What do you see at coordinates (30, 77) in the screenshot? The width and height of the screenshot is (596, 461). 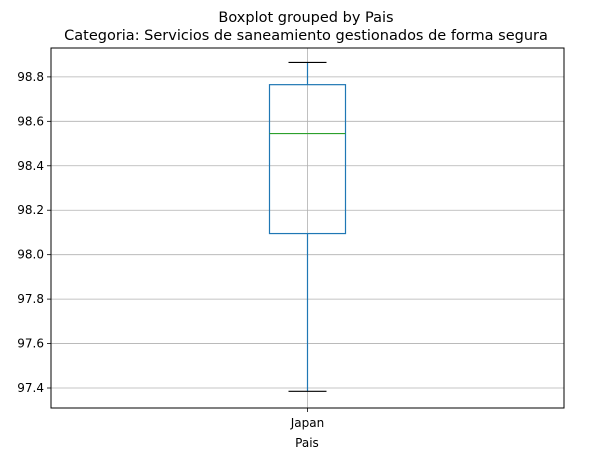 I see `y-tick-label: 98.8` at bounding box center [30, 77].